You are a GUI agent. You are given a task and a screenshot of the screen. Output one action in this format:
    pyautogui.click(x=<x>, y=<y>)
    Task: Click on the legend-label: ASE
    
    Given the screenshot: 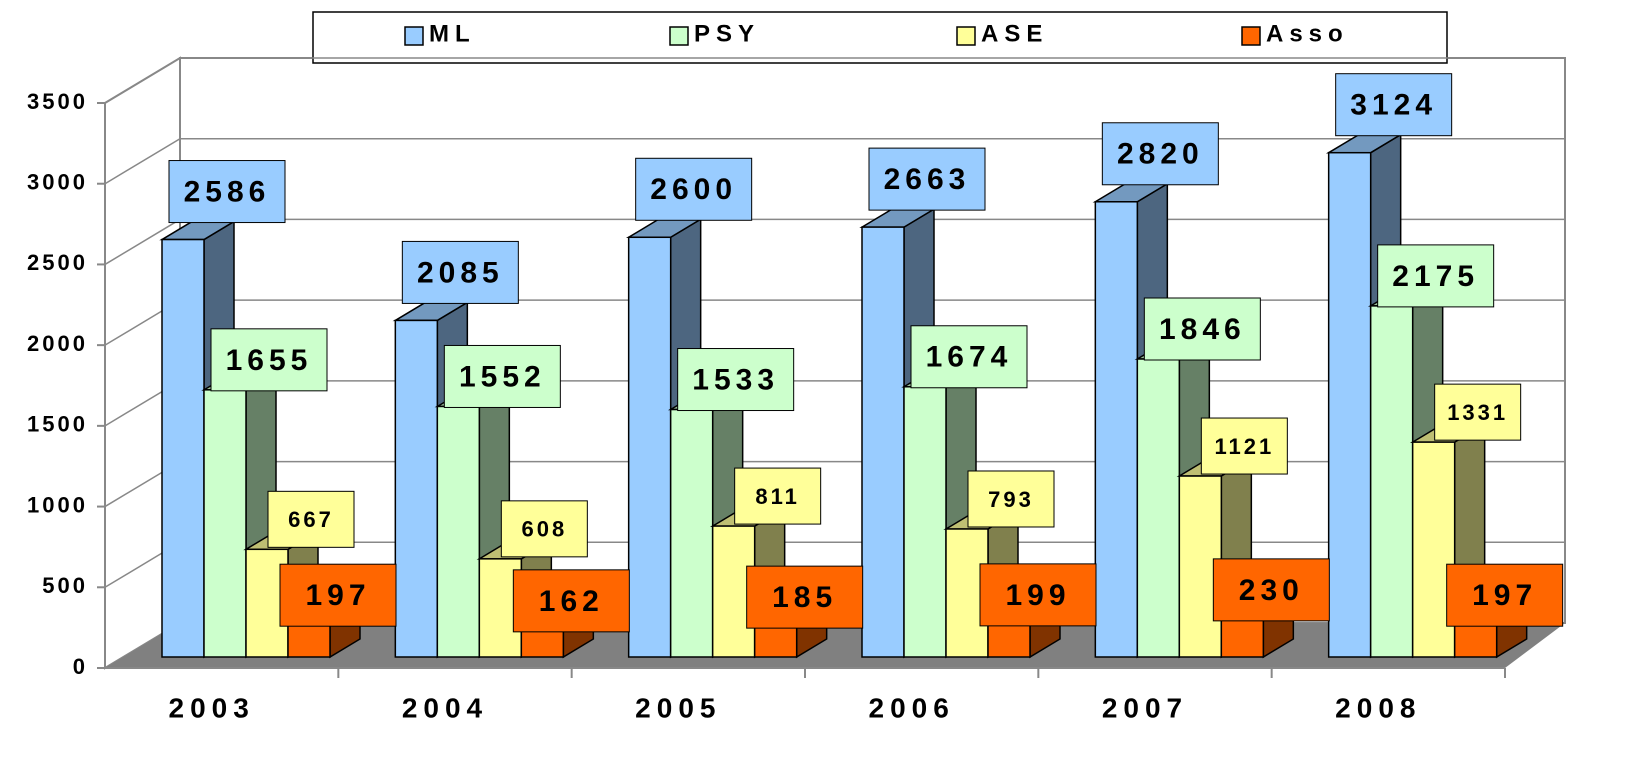 What is the action you would take?
    pyautogui.click(x=1014, y=33)
    